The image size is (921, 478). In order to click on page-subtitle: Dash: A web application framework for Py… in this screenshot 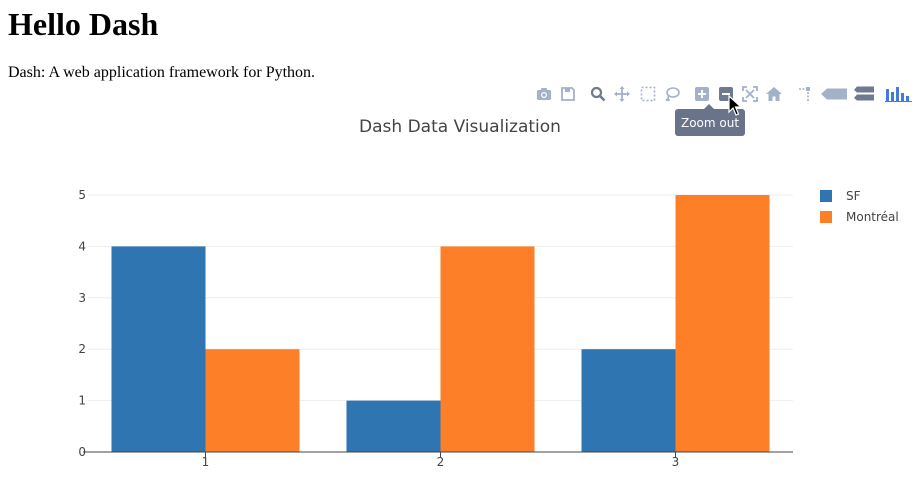, I will do `click(162, 72)`.